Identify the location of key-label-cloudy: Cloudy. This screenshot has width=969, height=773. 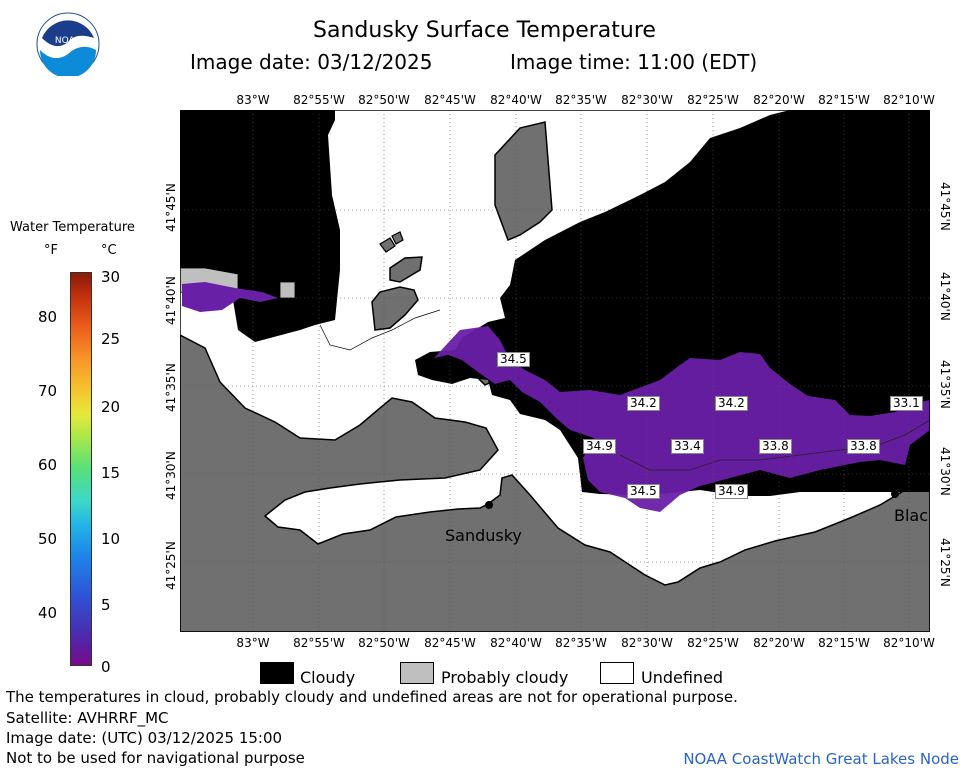
(328, 677).